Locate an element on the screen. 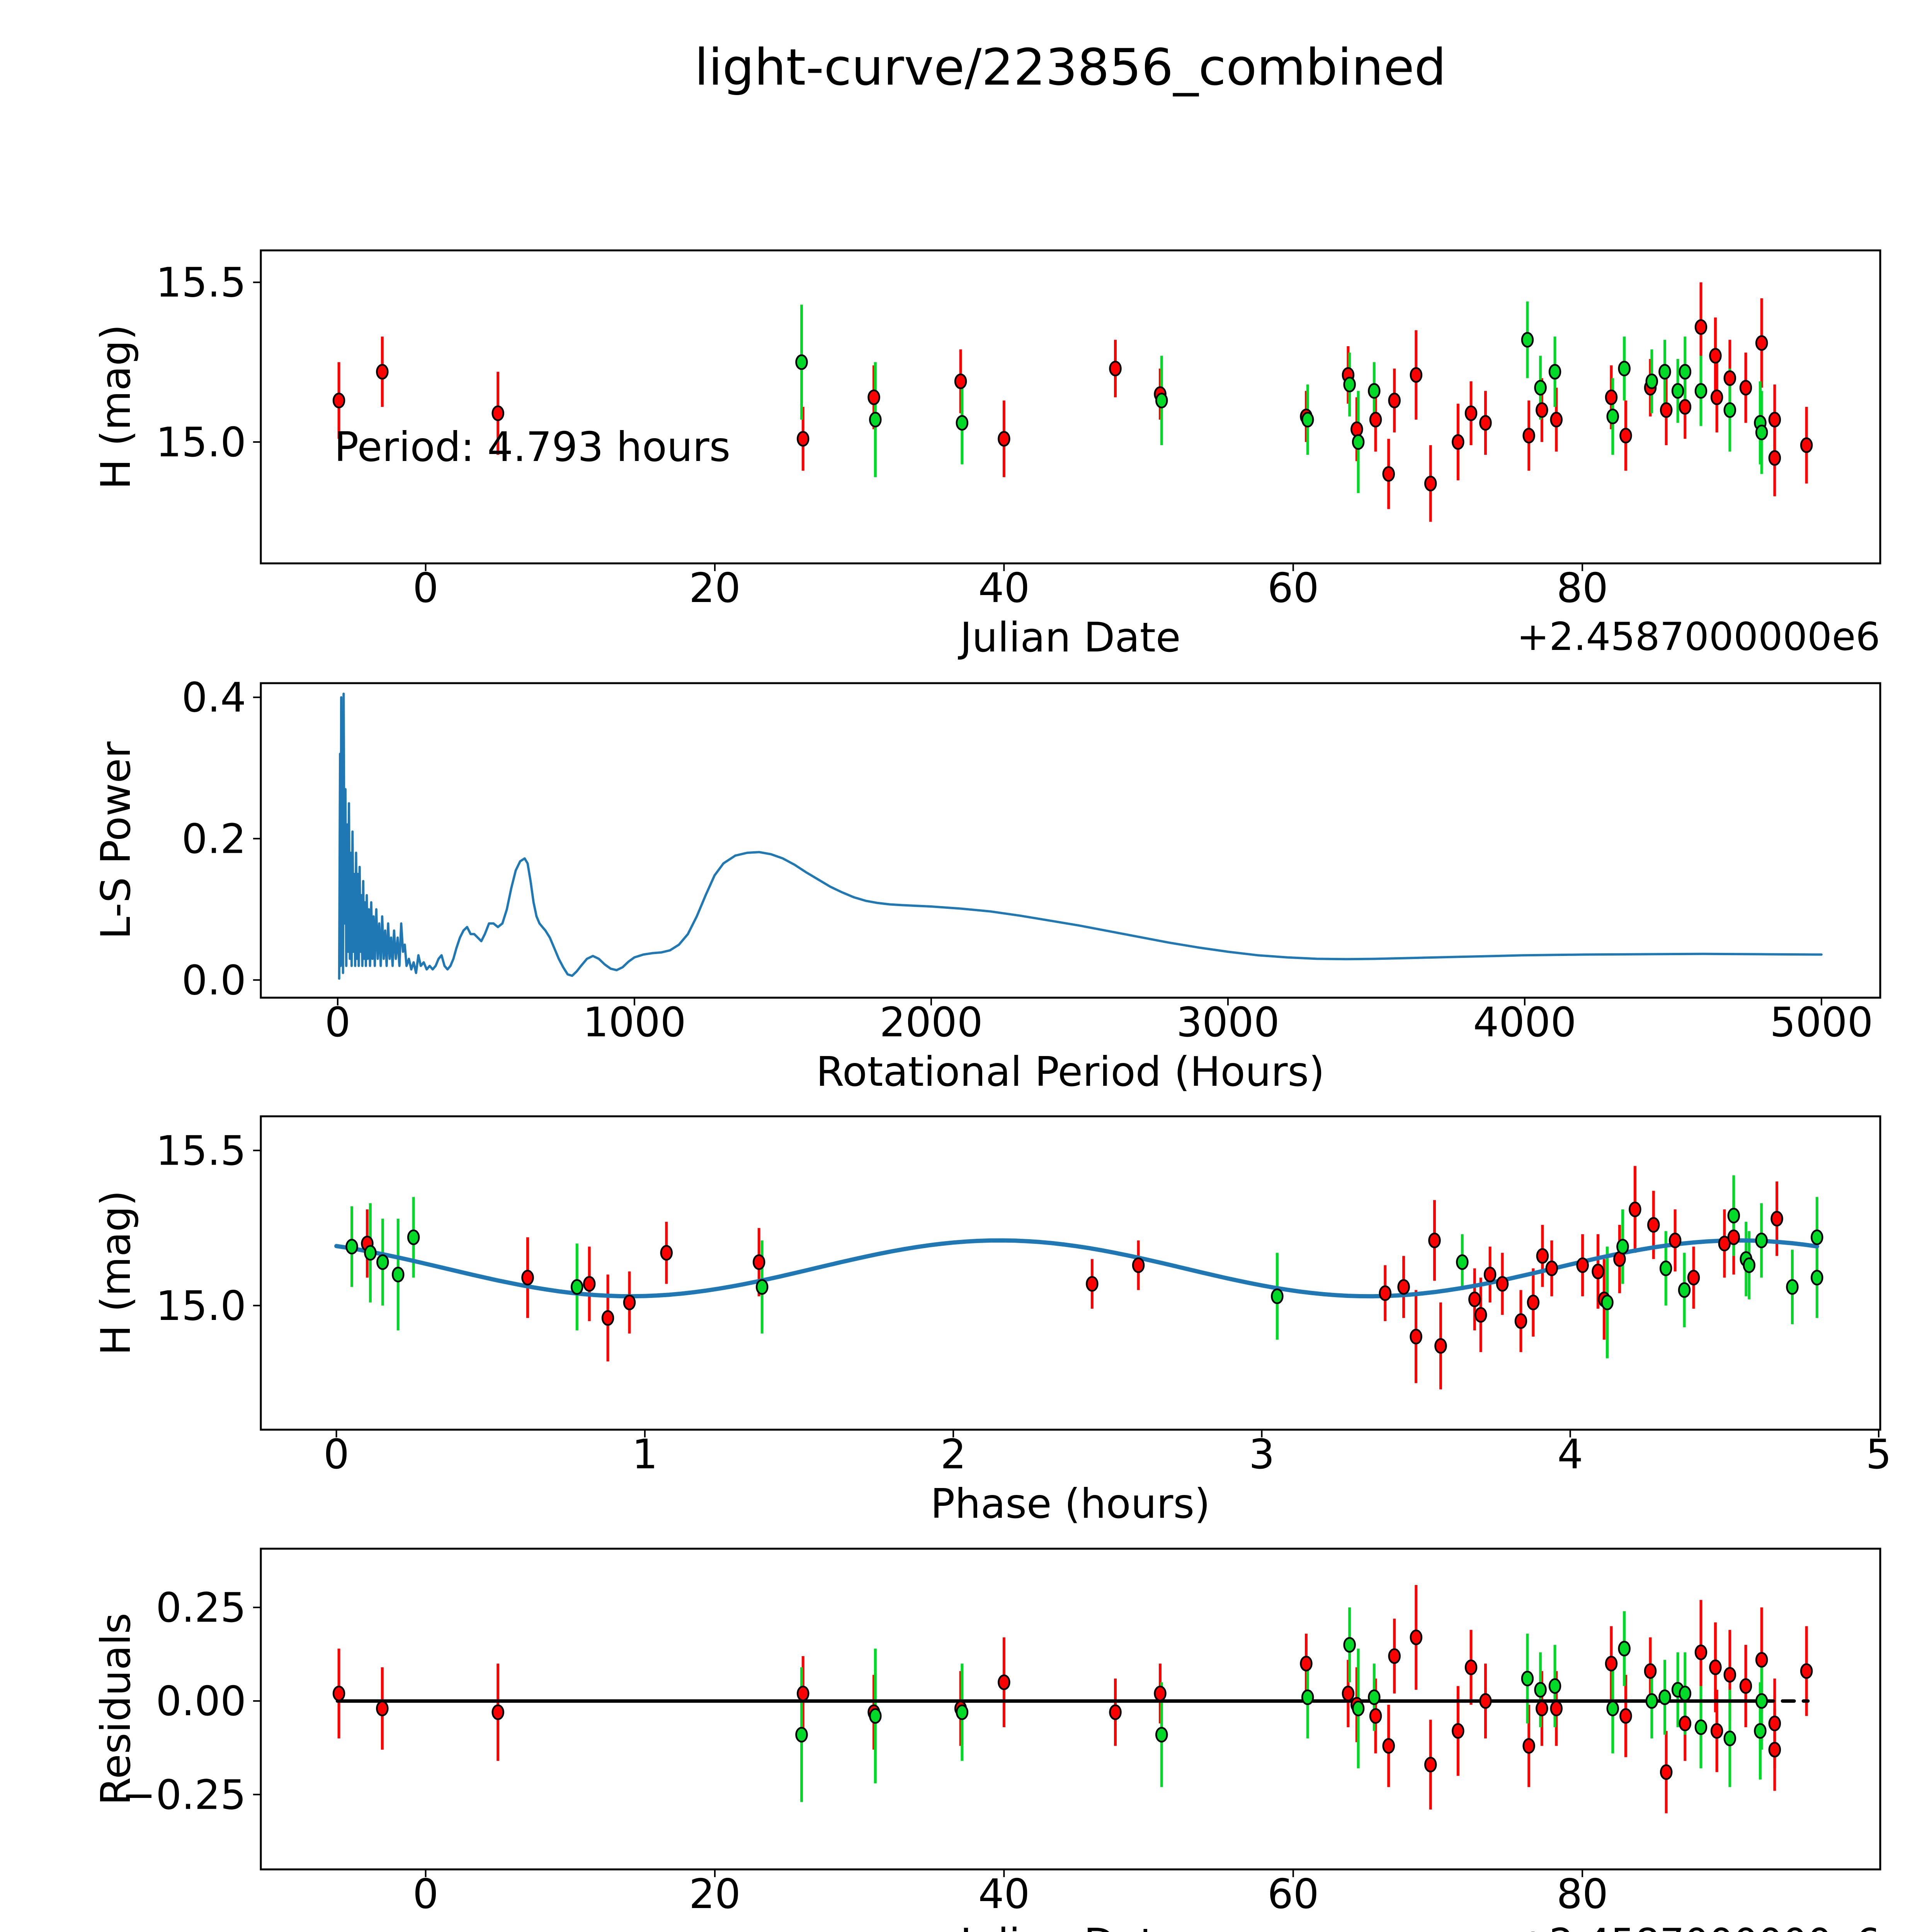  axis-y-label-periodogram: L-S Power is located at coordinates (116, 841).